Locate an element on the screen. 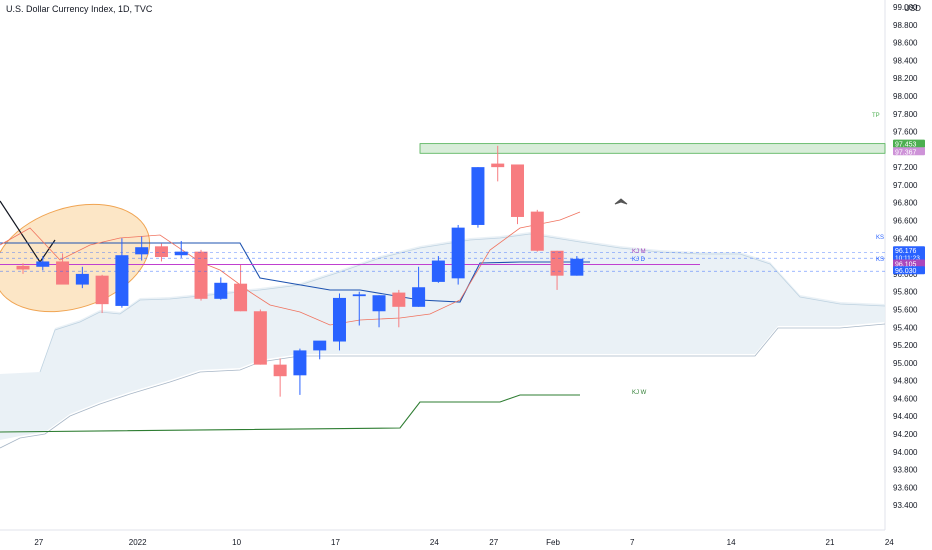 This screenshot has height=550, width=932. currency-label: USD is located at coordinates (912, 8).